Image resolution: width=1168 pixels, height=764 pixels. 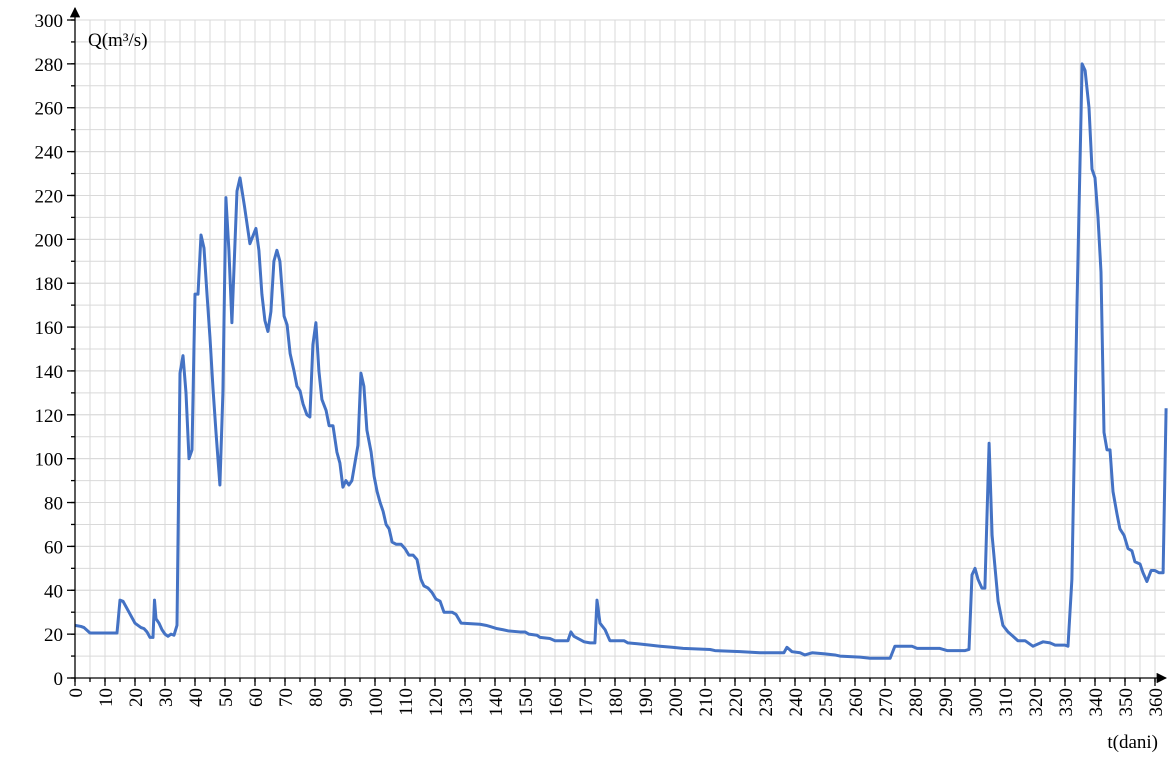 What do you see at coordinates (646, 702) in the screenshot?
I see `x-tick-label: 190` at bounding box center [646, 702].